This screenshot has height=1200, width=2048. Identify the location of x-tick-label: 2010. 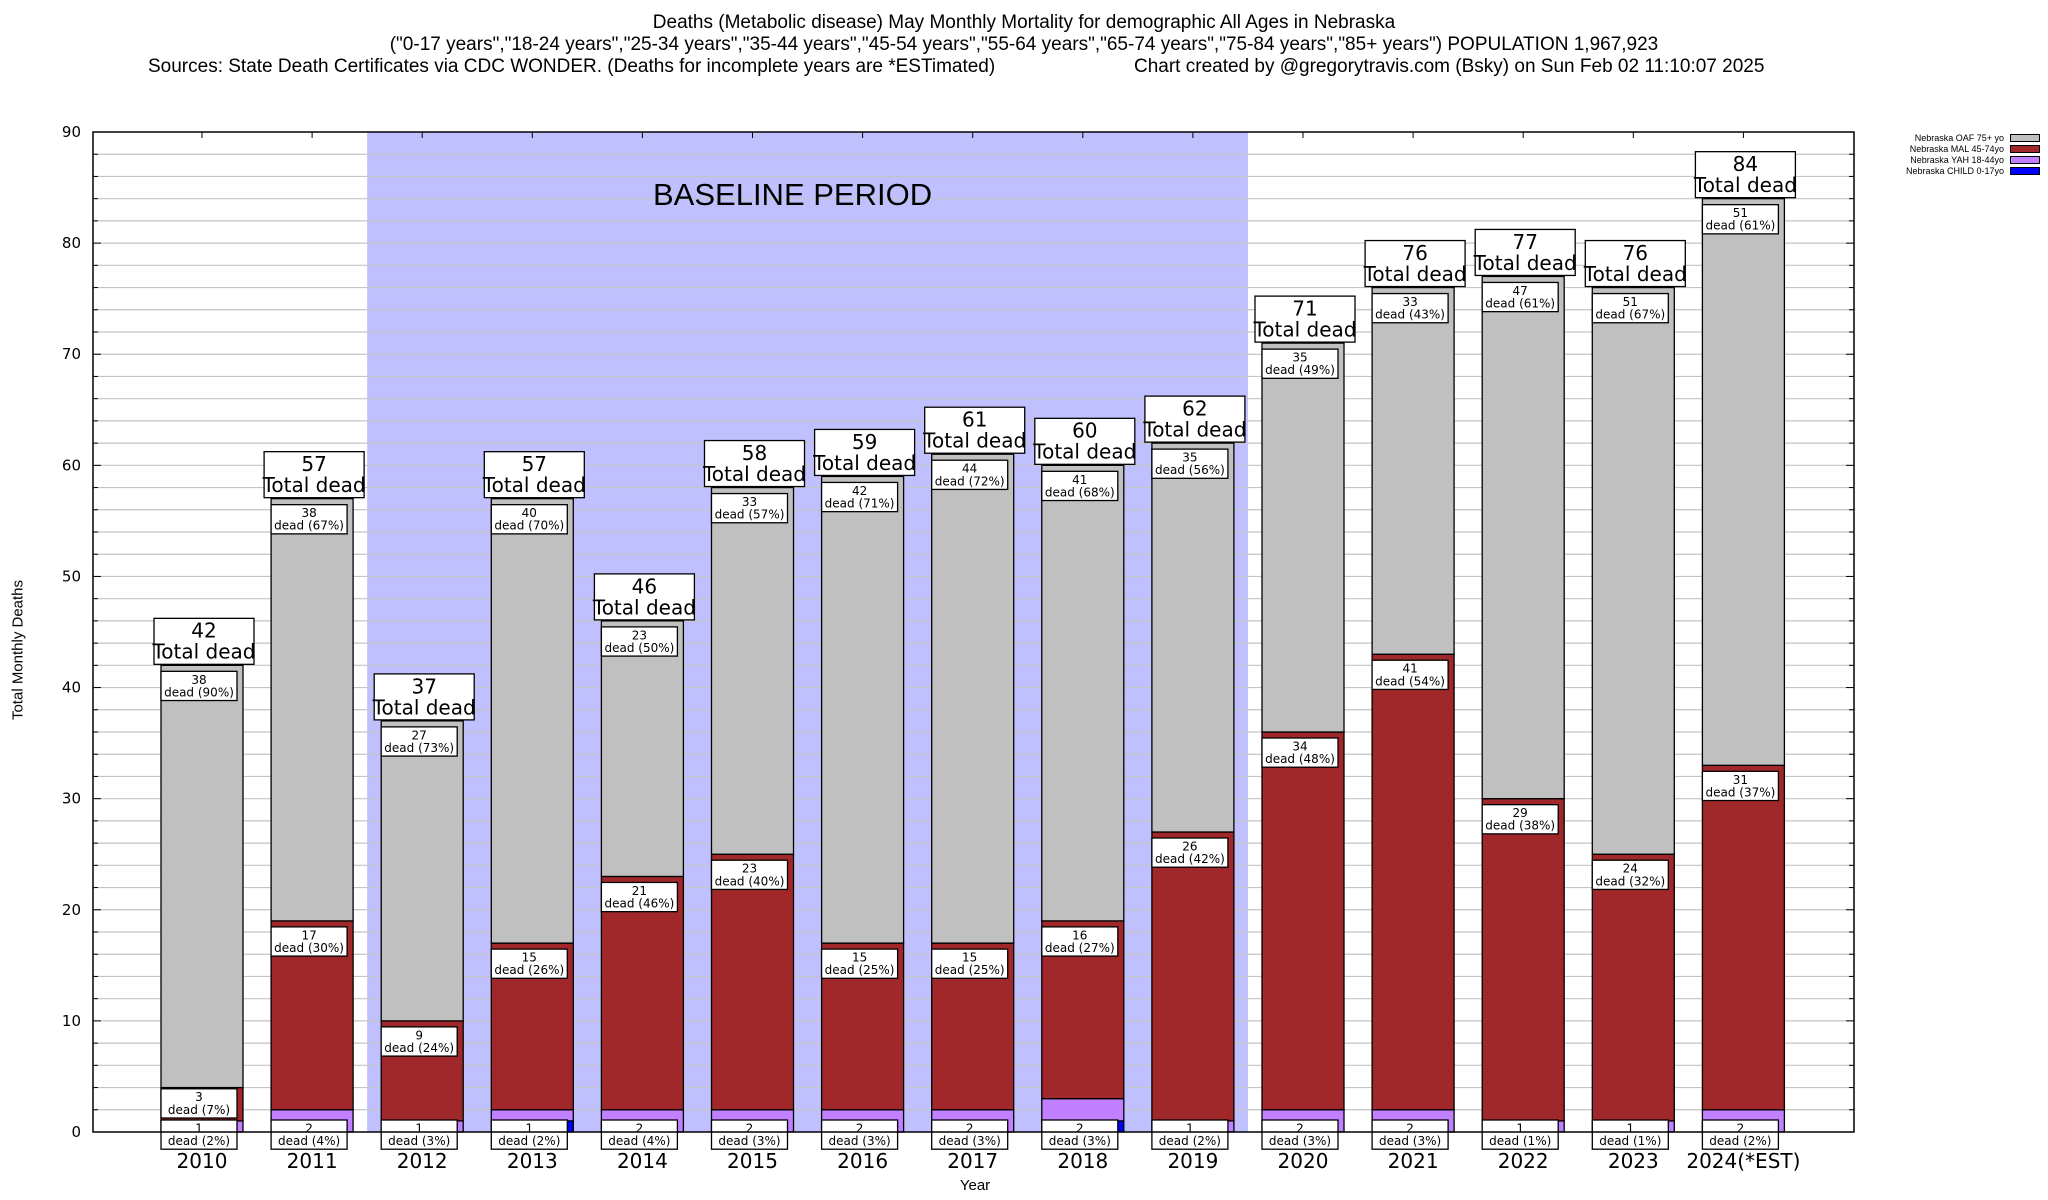
(202, 1161).